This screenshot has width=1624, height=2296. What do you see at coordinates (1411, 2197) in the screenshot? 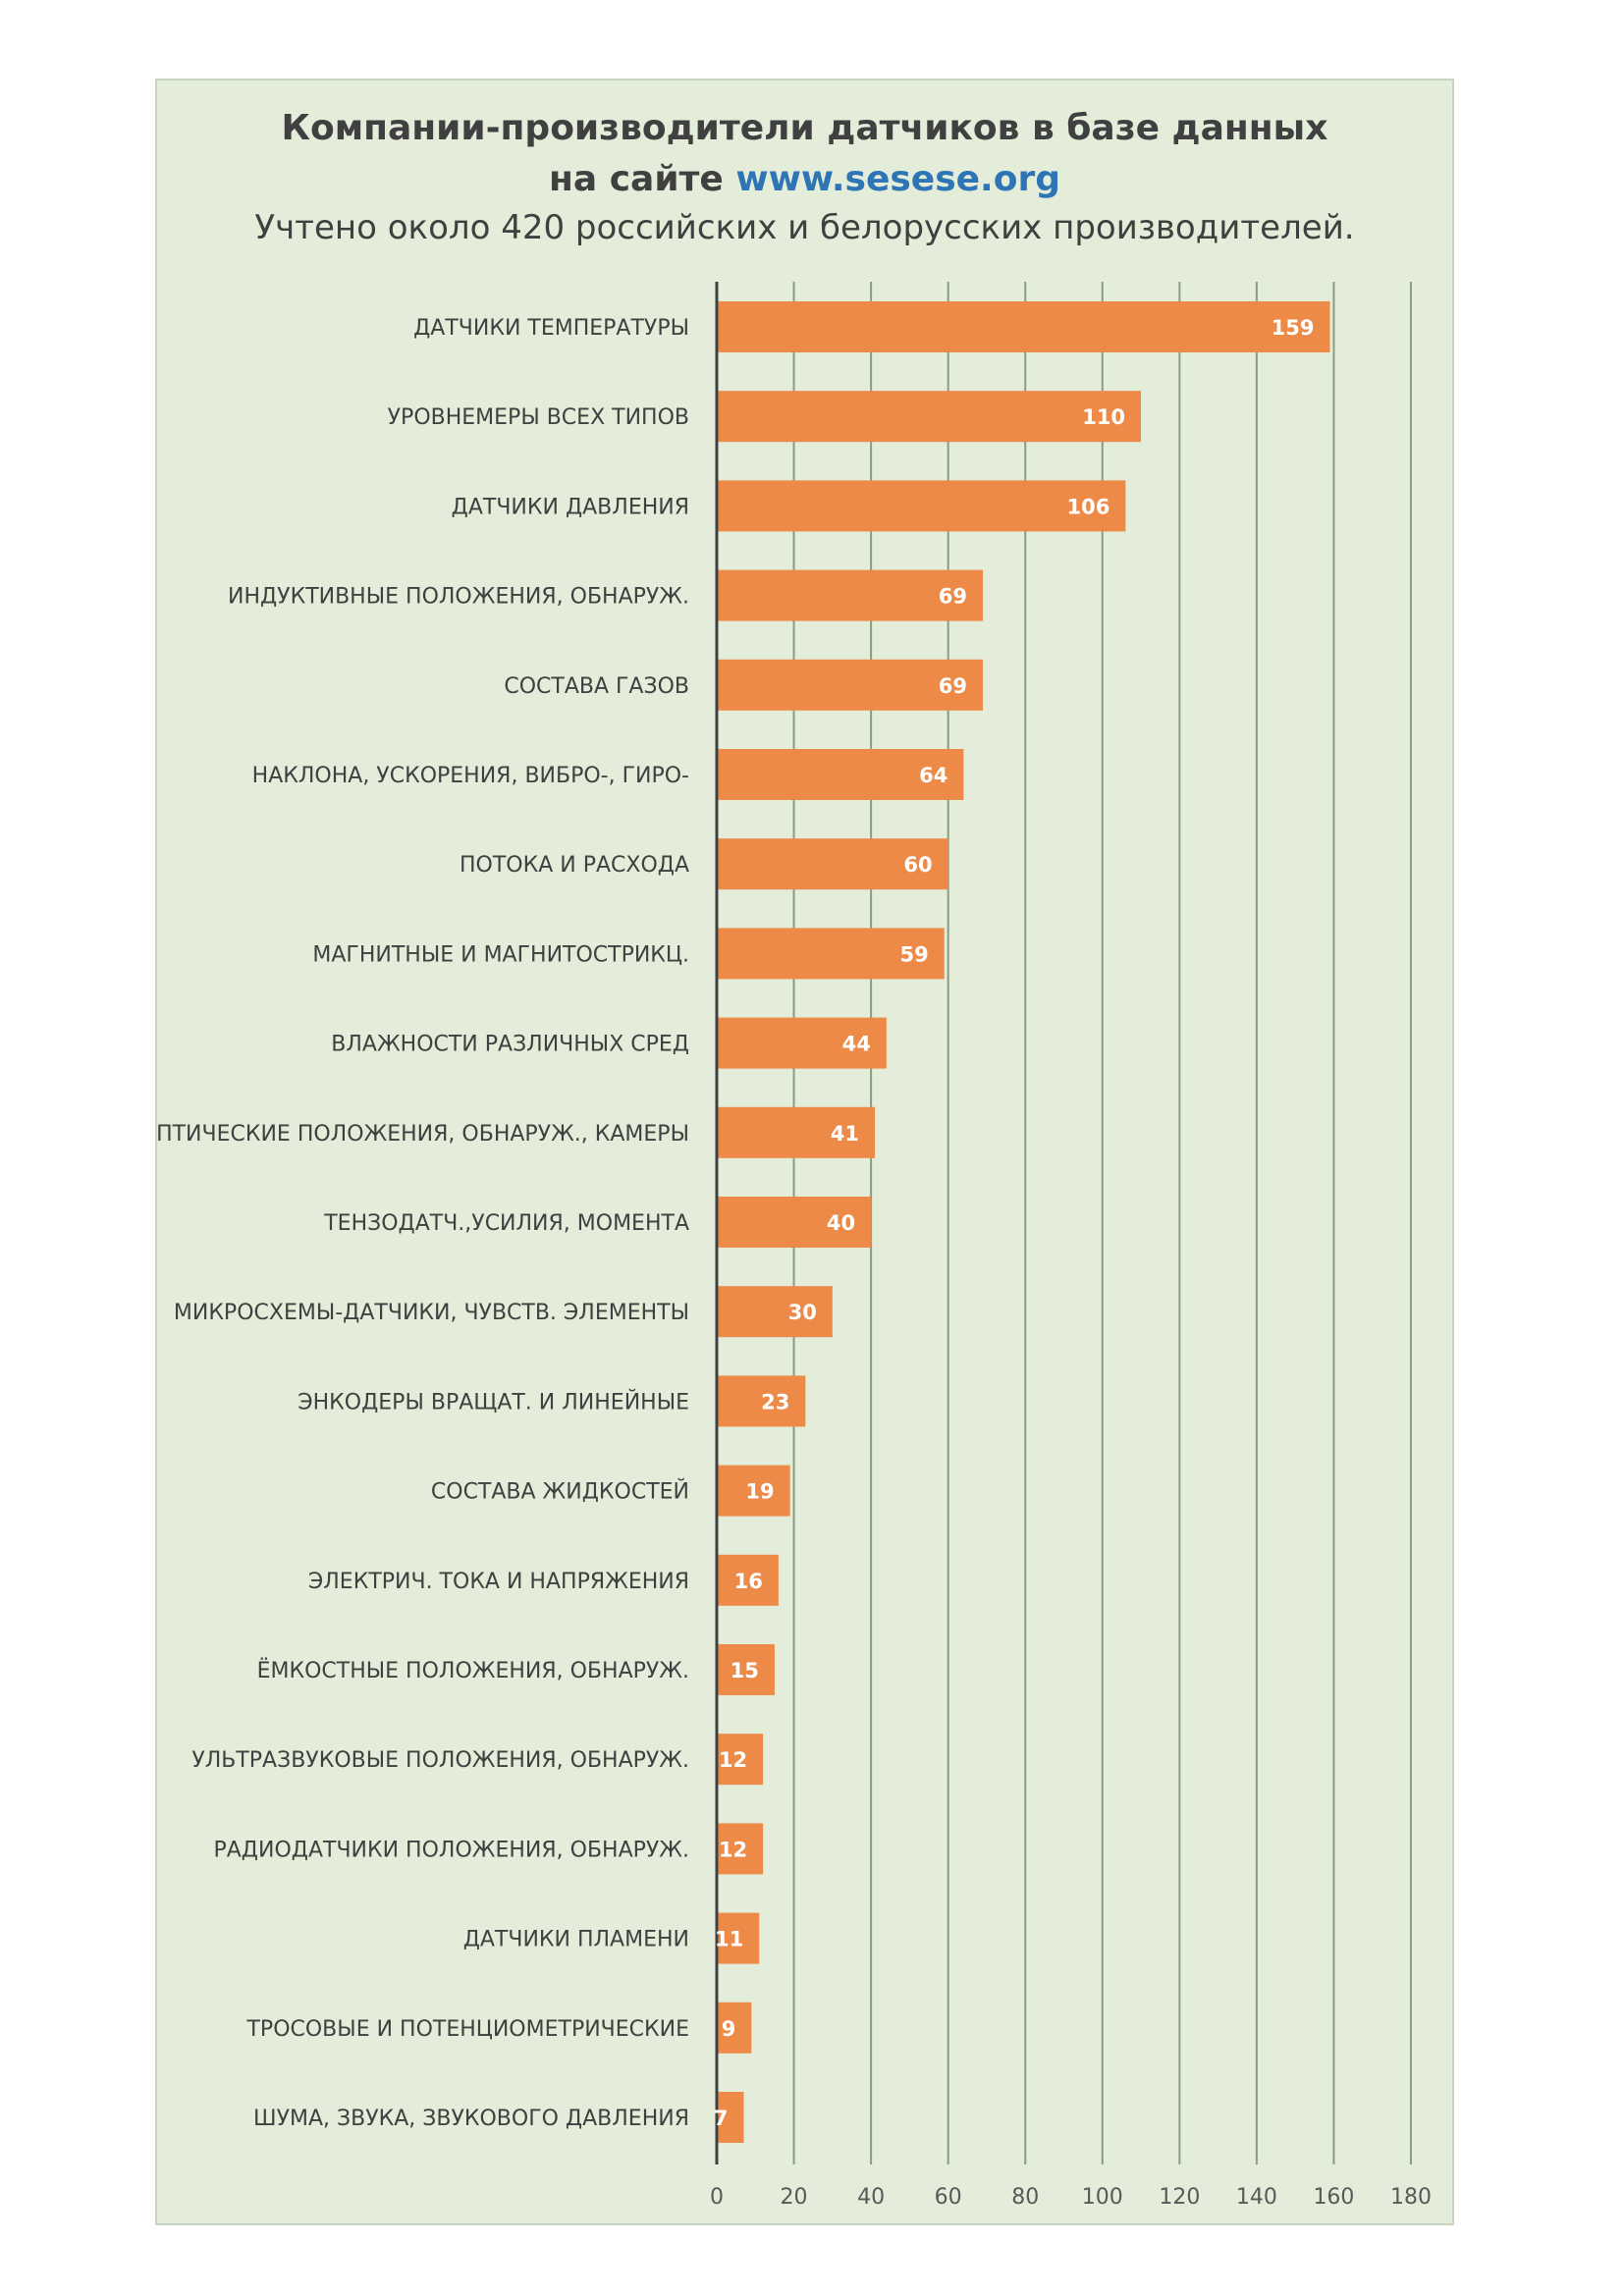
I see `x-tick-label: 180` at bounding box center [1411, 2197].